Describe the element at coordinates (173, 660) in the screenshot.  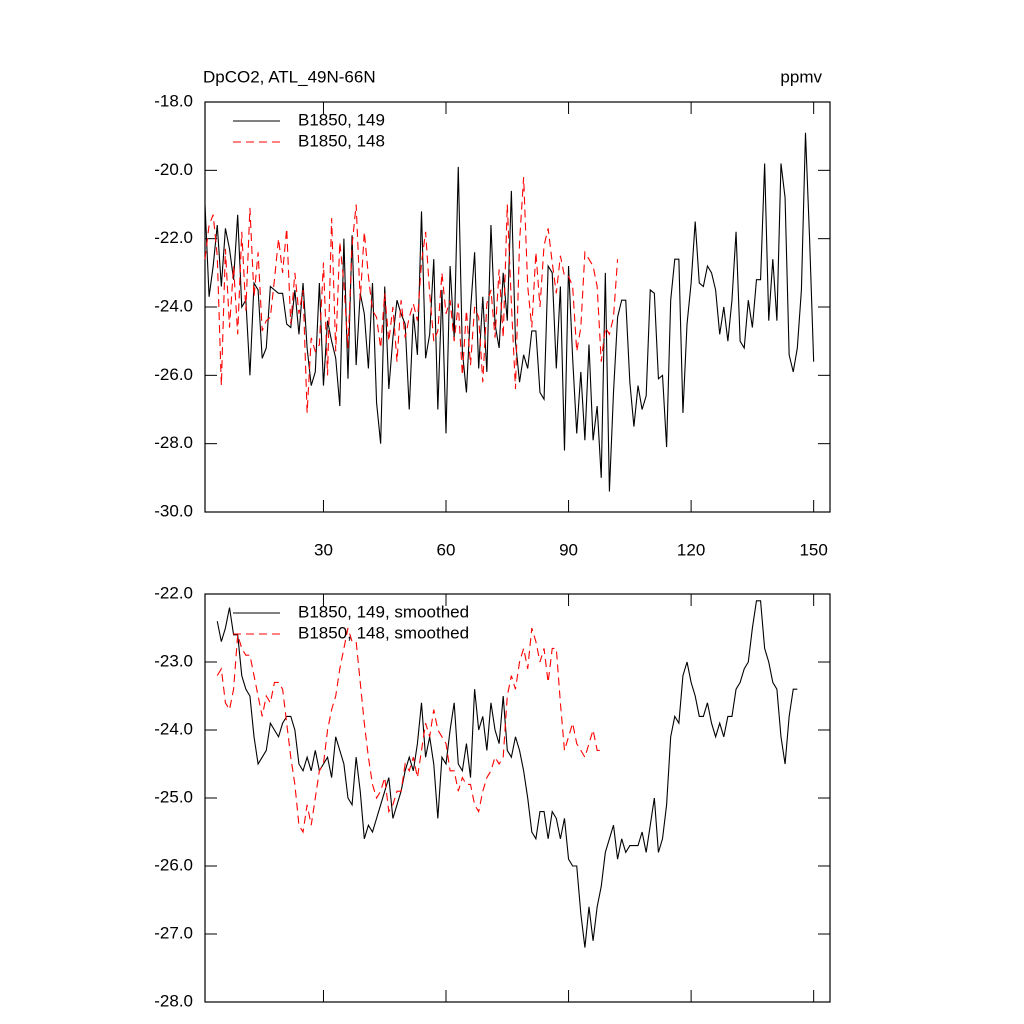
I see `y-tick-label: -23.0` at that location.